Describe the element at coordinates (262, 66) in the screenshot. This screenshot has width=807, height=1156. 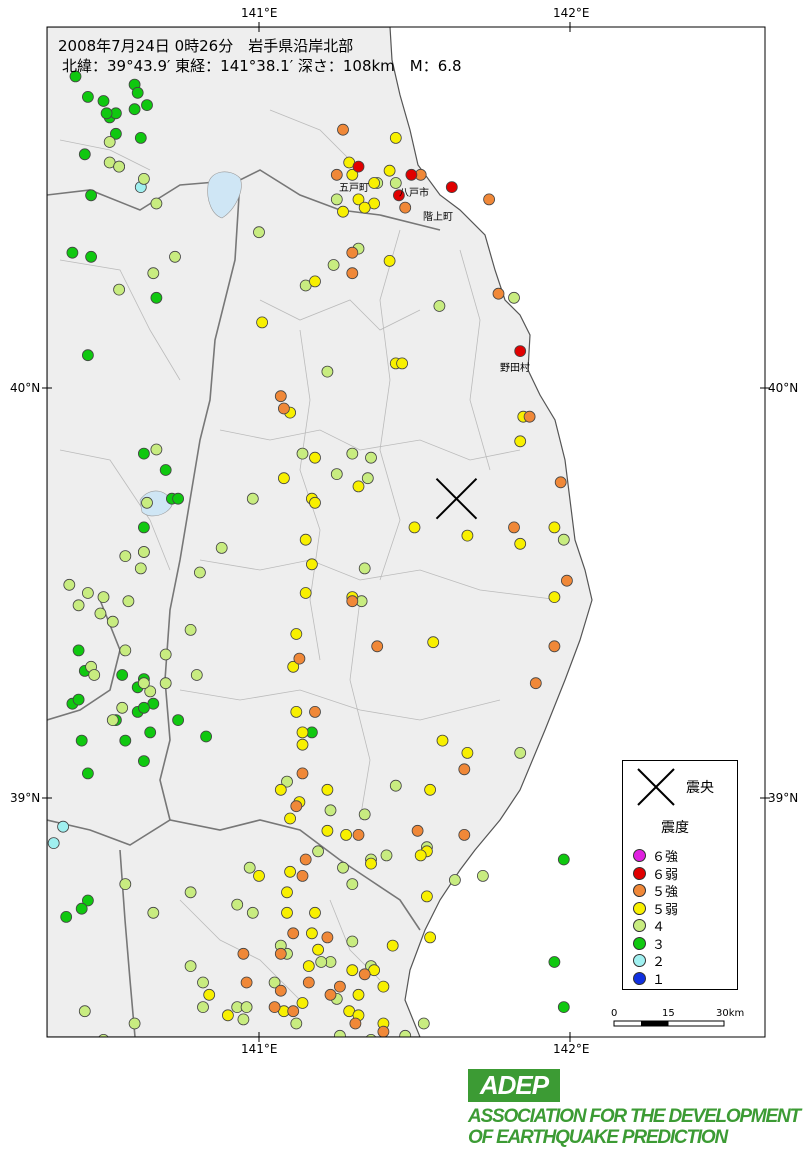
I see `header-line-2: 北緯：39°43.9′ 東経：141°38.1′ 深さ：108km M：6.8` at that location.